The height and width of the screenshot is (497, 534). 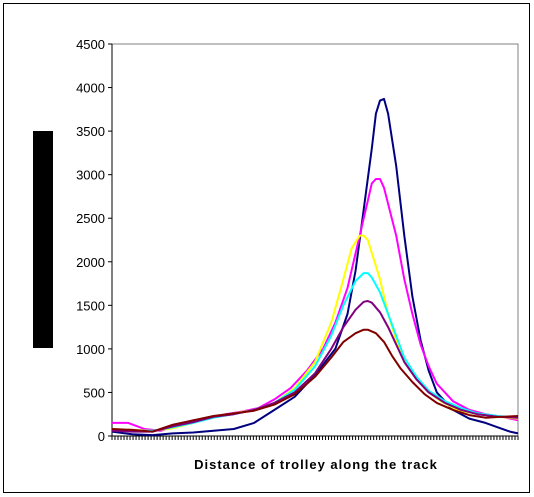 I want to click on y-tick-label: 500, so click(x=94, y=392).